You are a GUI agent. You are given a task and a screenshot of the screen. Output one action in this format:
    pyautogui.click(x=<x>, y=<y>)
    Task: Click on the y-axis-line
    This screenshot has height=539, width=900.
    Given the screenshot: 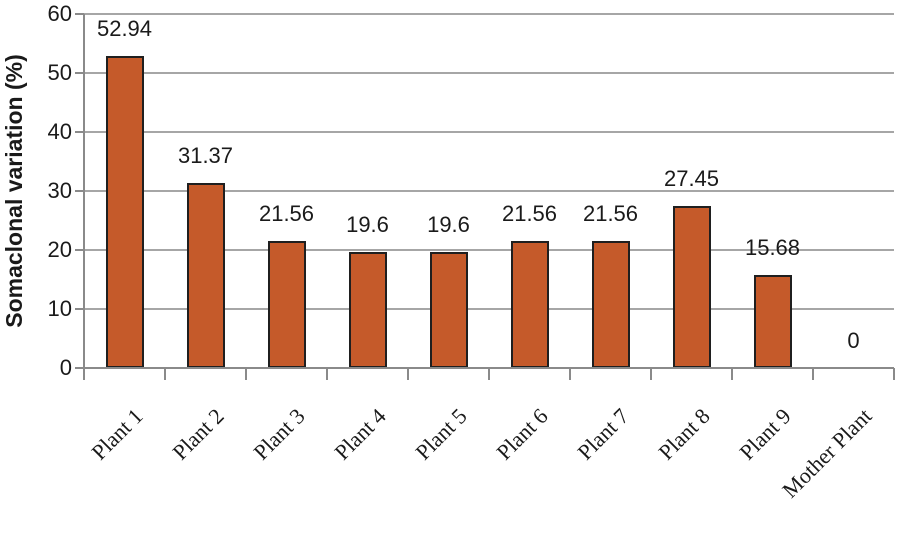 What is the action you would take?
    pyautogui.click(x=84, y=191)
    